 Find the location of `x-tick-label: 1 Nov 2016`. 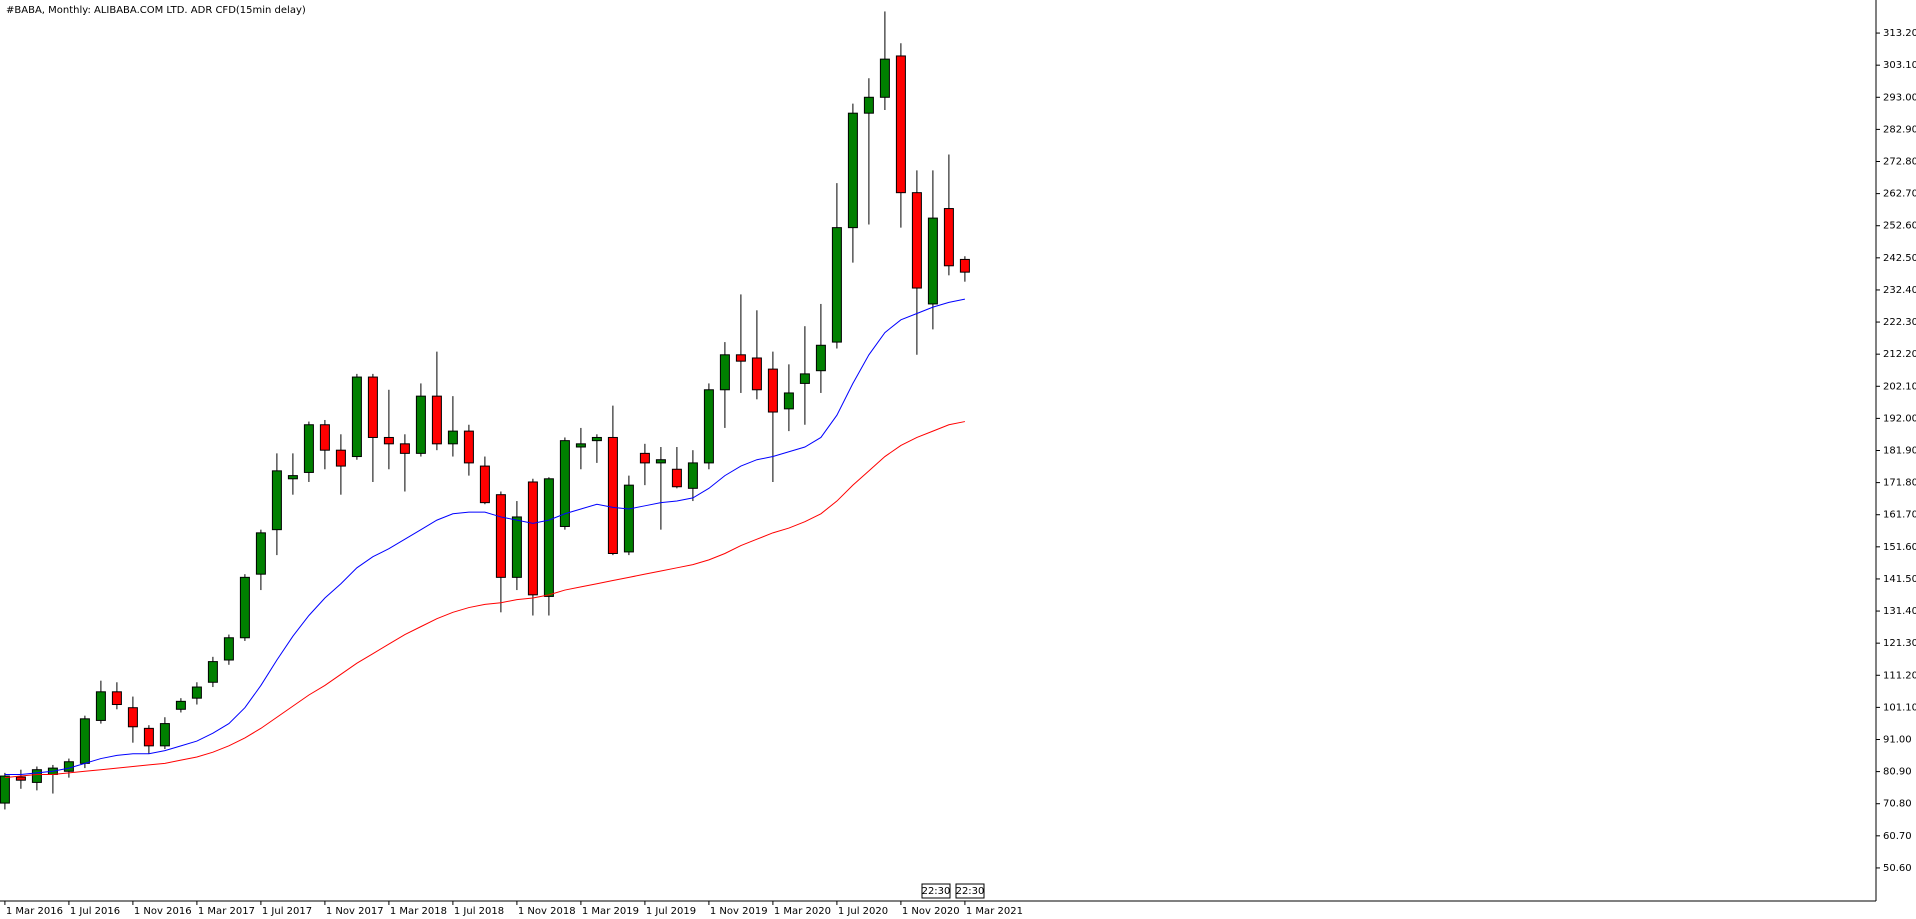

x-tick-label: 1 Nov 2016 is located at coordinates (163, 911).